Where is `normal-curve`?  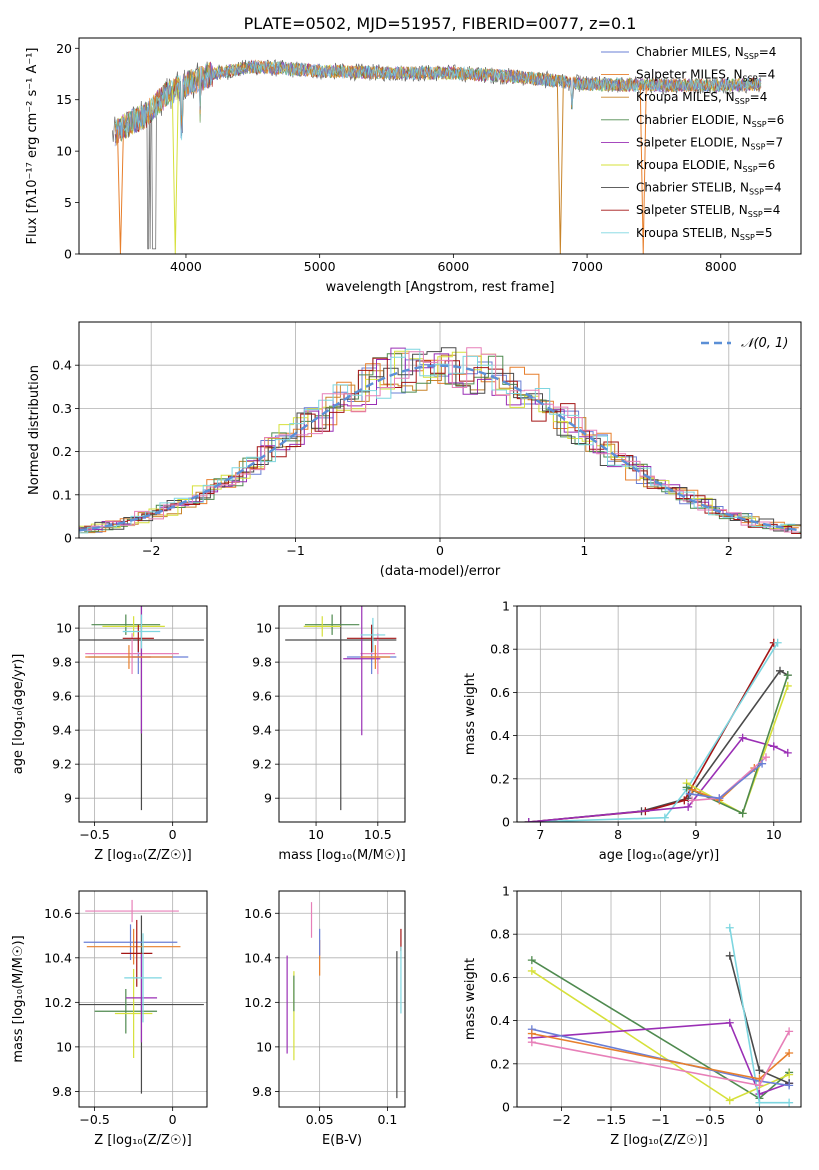 normal-curve is located at coordinates (440, 448).